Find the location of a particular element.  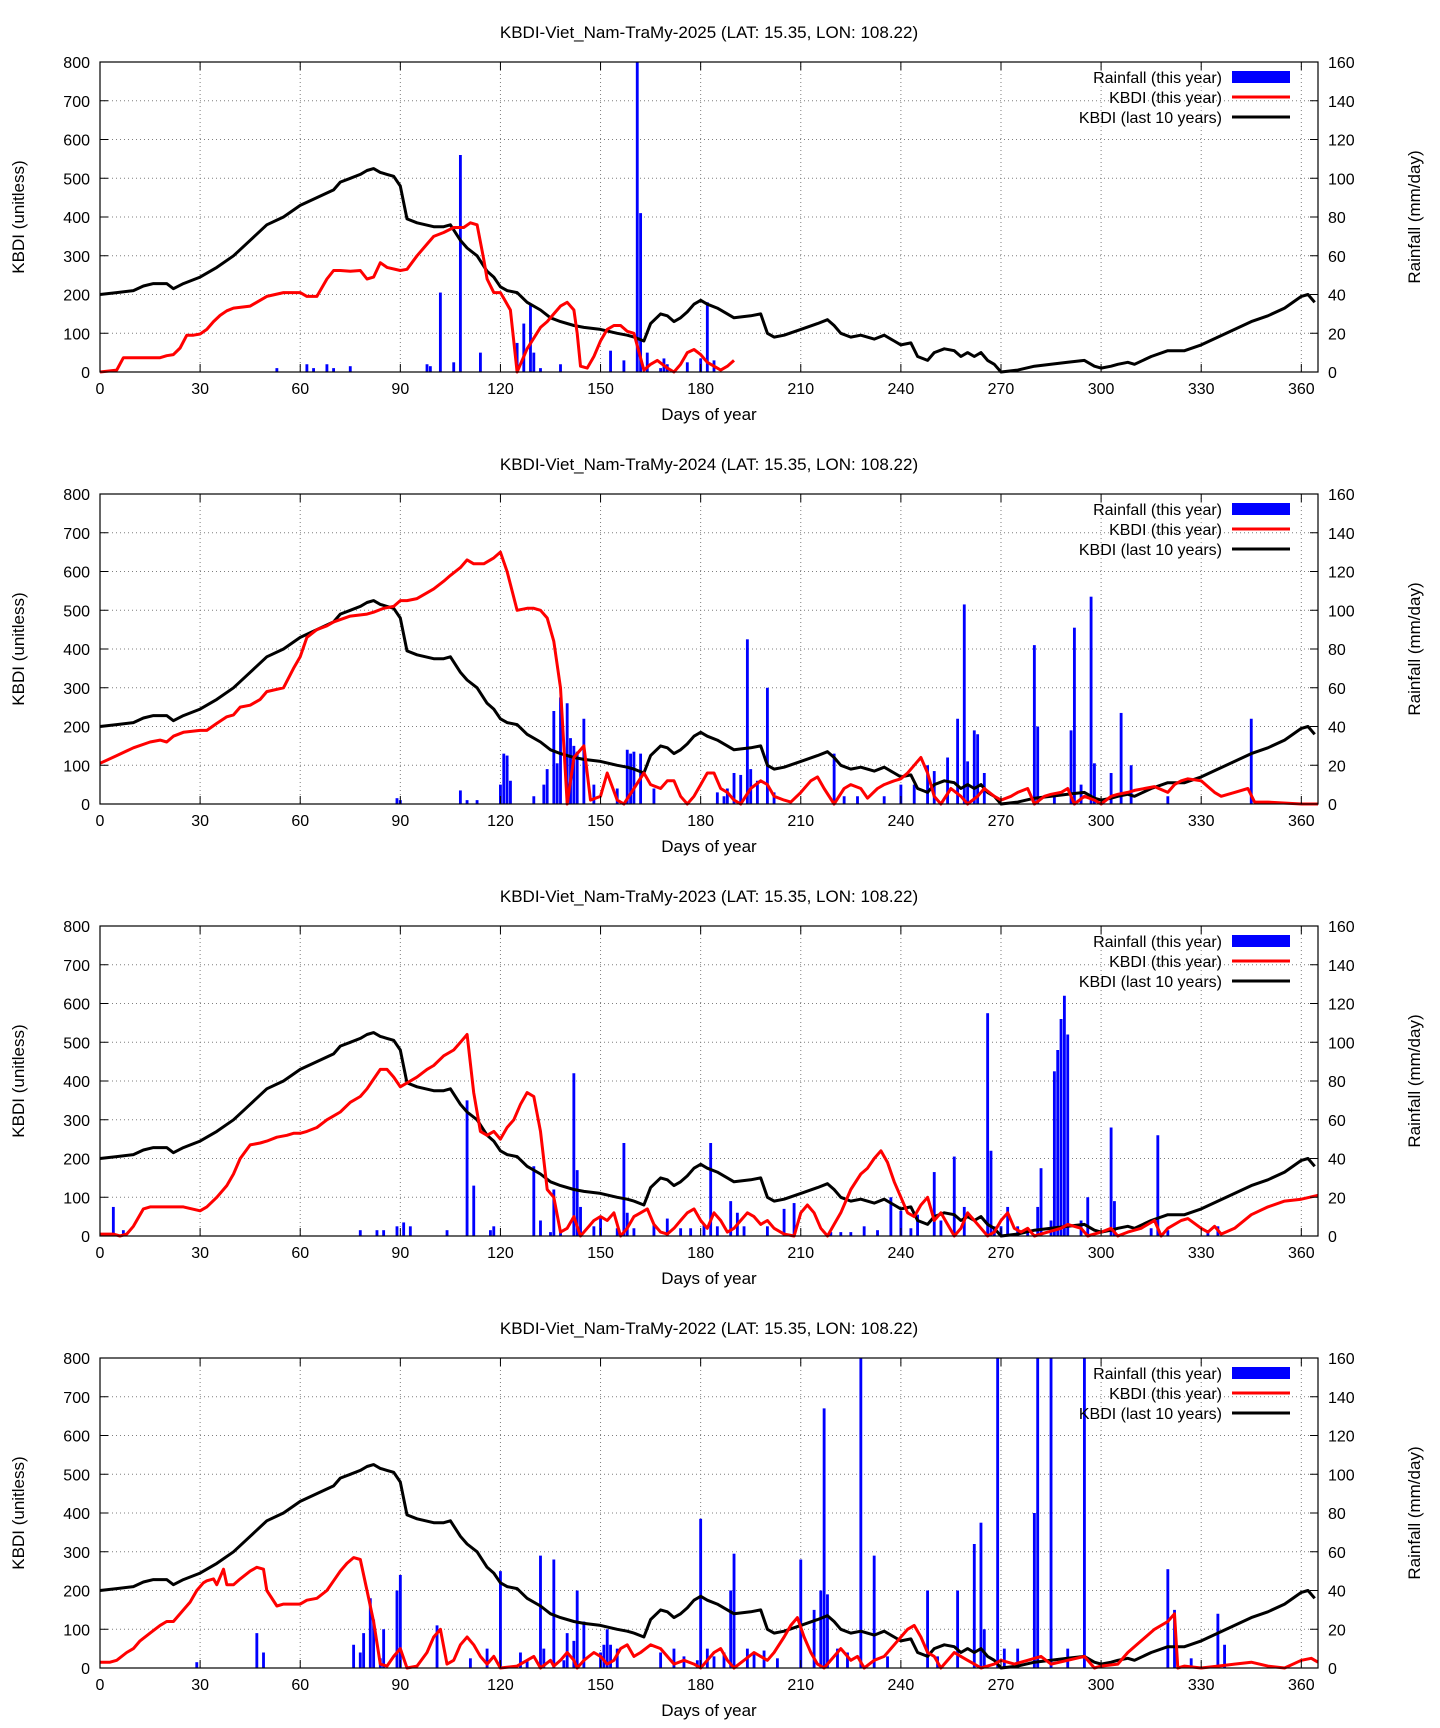

y2-tick-label: 60 is located at coordinates (1337, 689).